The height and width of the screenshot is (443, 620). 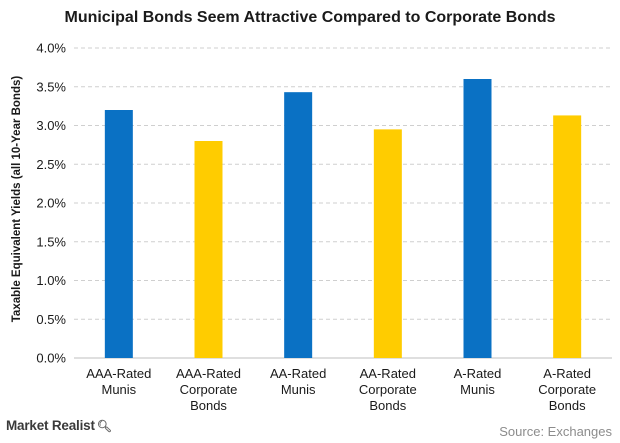 I want to click on y-tick-label: 0.0%, so click(x=51, y=358).